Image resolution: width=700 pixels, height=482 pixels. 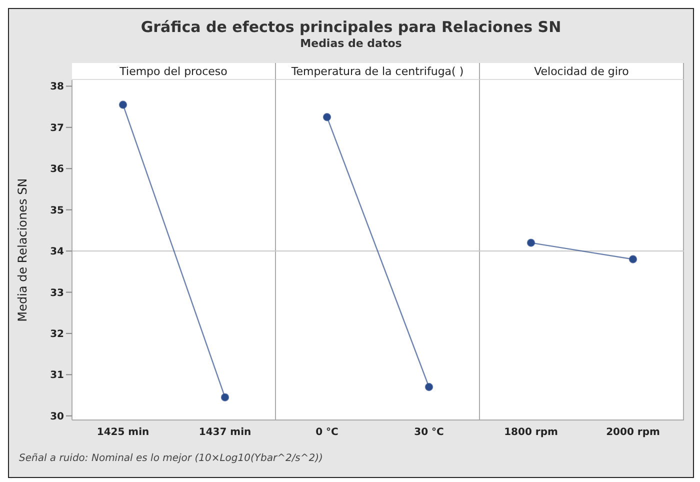 I want to click on y-tick-label: 31, so click(x=57, y=376).